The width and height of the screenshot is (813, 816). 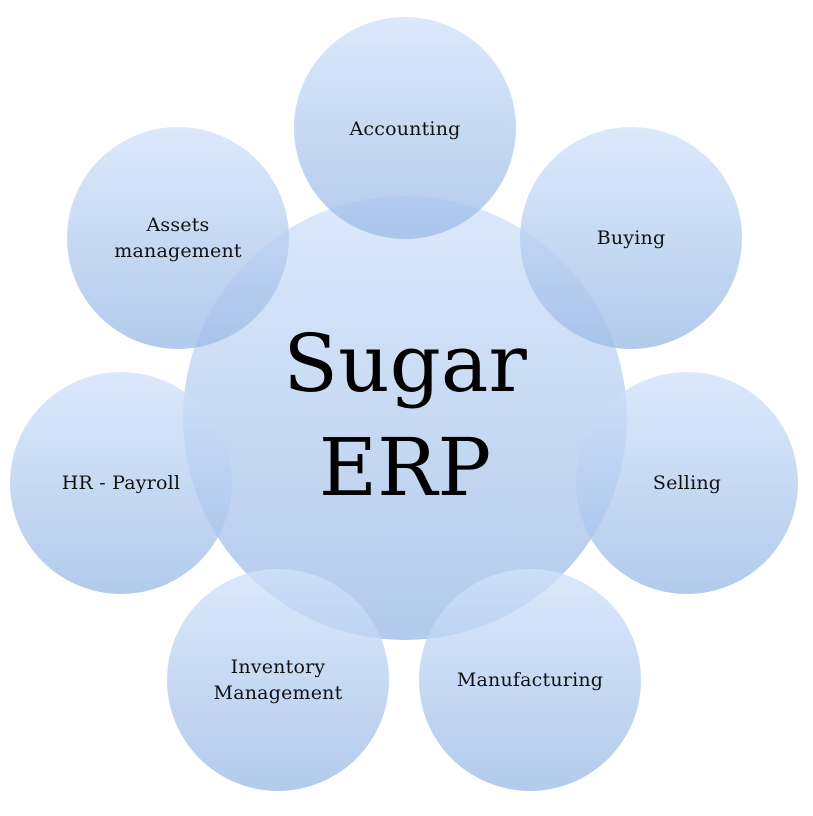 I want to click on module-label-buying: Buying, so click(x=631, y=238).